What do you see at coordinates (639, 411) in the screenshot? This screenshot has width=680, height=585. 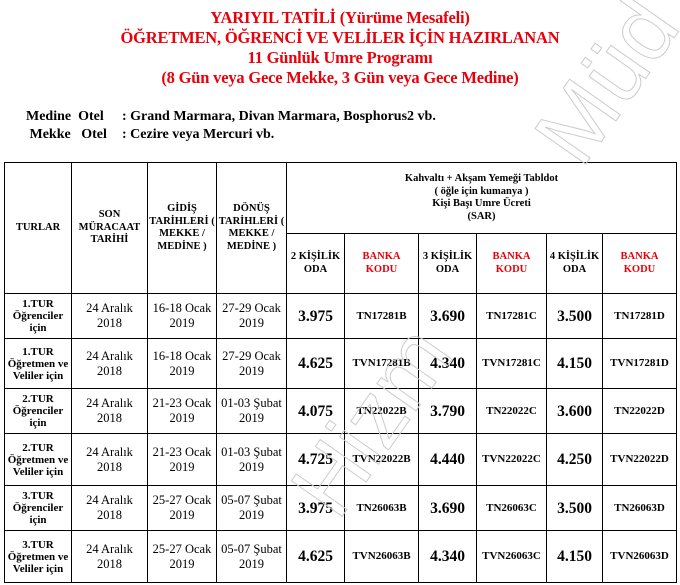 I see `bank-code-4: TN22022D` at bounding box center [639, 411].